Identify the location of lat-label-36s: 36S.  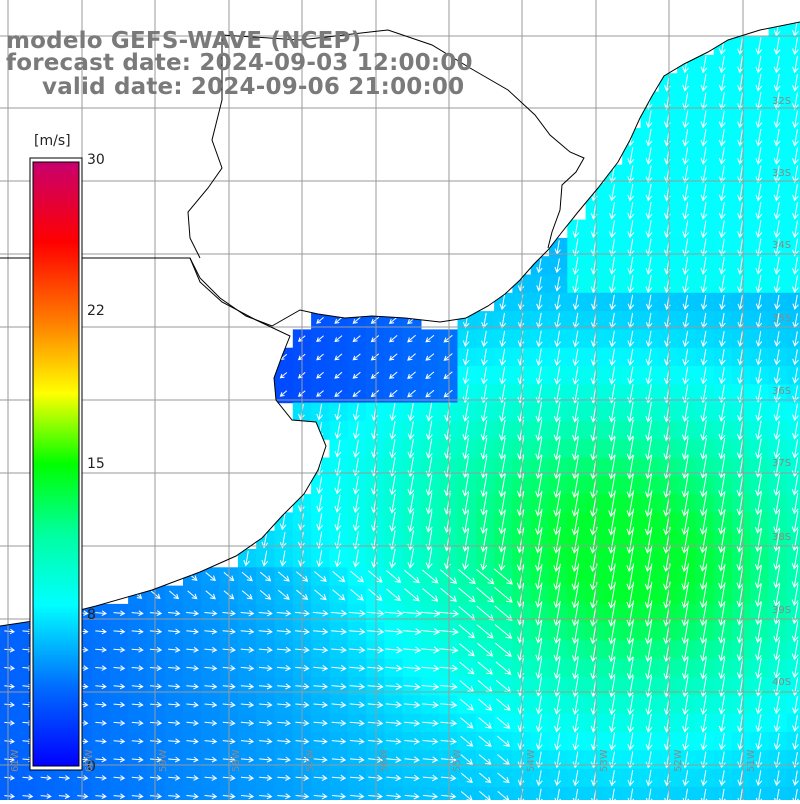
(782, 391).